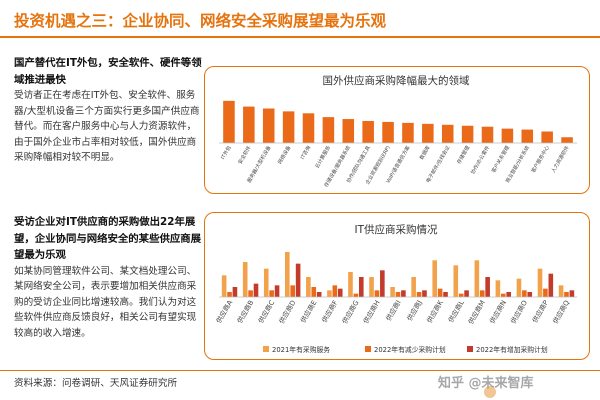 This screenshot has width=600, height=400. I want to click on chart-title: 国外供应商采购降幅最大的领域, so click(396, 80).